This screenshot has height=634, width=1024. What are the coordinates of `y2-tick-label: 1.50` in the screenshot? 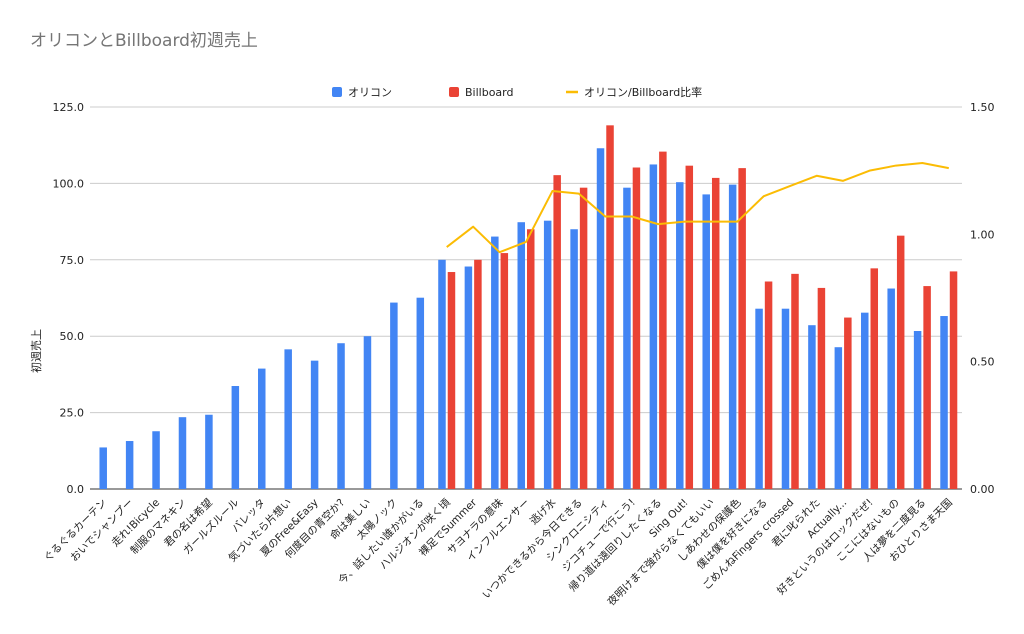 It's located at (982, 107).